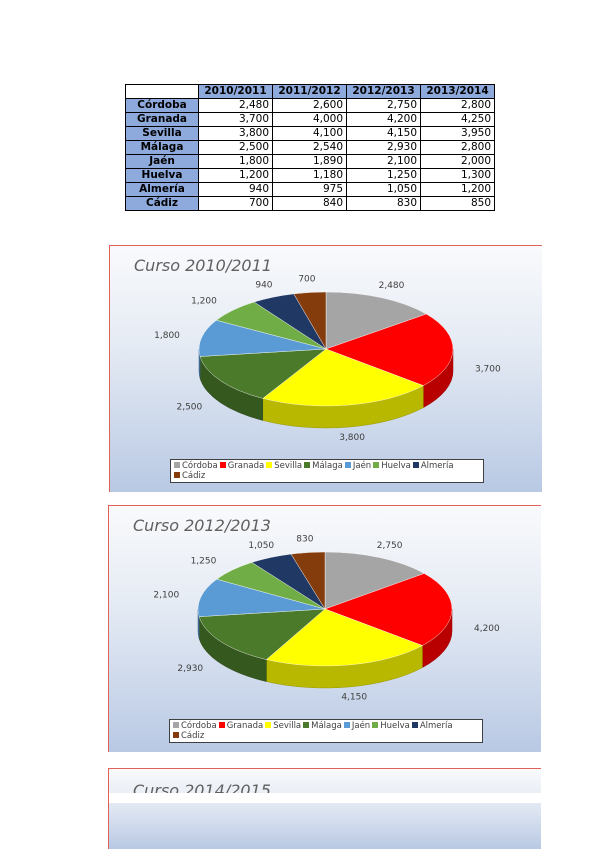  I want to click on legend-item: Córdoba, so click(196, 466).